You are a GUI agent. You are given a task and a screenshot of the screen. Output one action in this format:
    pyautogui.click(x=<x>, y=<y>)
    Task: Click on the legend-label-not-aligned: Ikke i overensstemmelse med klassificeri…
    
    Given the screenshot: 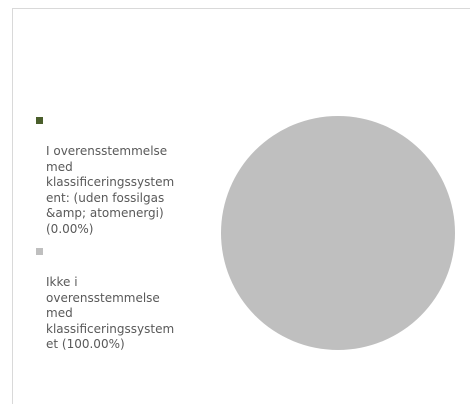 What is the action you would take?
    pyautogui.click(x=110, y=313)
    